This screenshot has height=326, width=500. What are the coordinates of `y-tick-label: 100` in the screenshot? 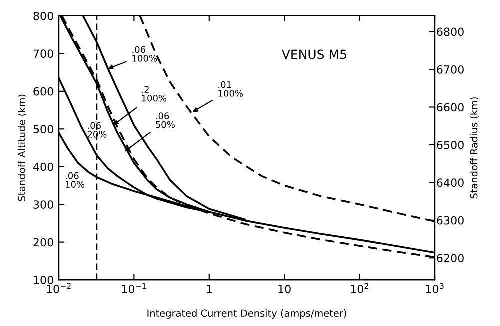 It's located at (44, 280).